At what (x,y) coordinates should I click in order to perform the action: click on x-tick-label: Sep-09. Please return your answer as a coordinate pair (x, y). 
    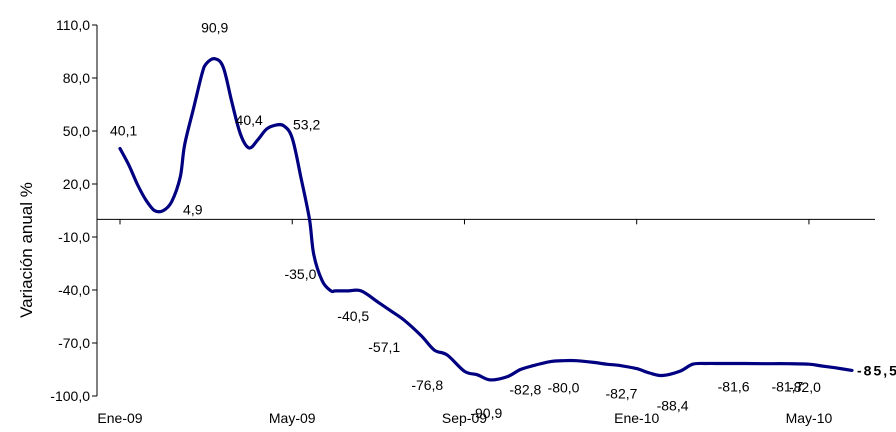
    Looking at the image, I should click on (464, 418).